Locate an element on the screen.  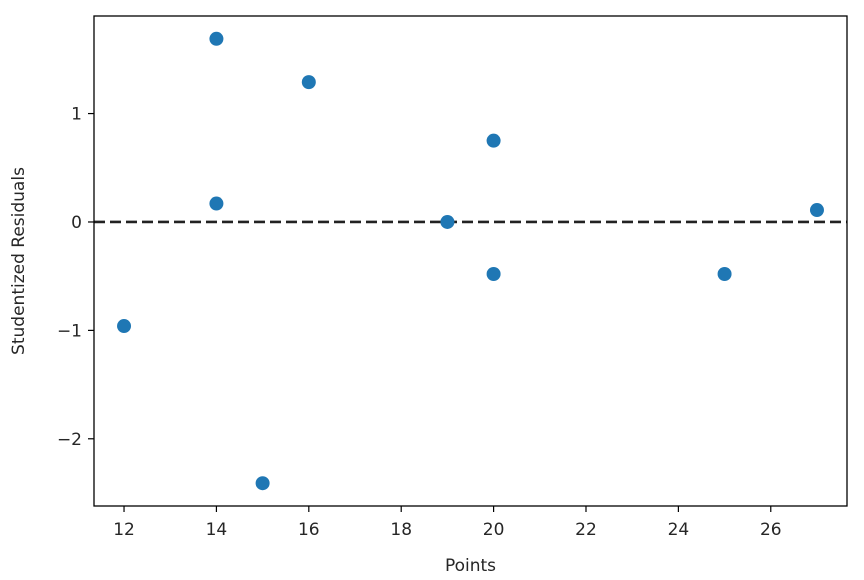
y-axis-label: Studentized Residuals is located at coordinates (19, 261).